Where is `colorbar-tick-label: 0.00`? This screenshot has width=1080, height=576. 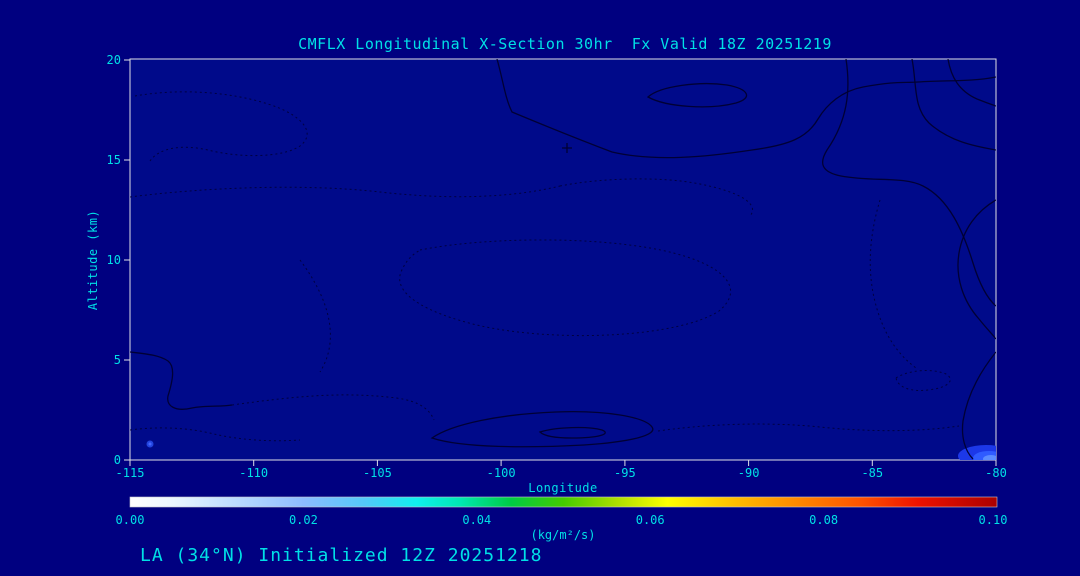 colorbar-tick-label: 0.00 is located at coordinates (130, 520).